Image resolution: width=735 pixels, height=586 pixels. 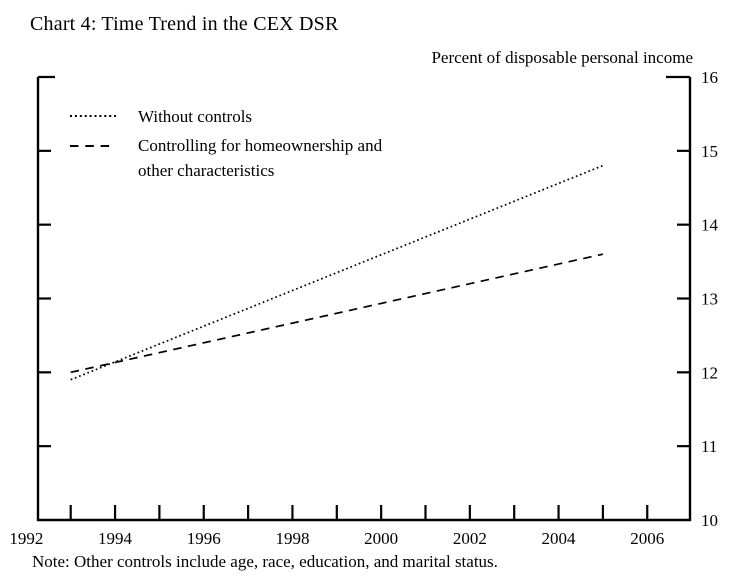 I want to click on legend-label-without-controls: Without controls, so click(x=195, y=116).